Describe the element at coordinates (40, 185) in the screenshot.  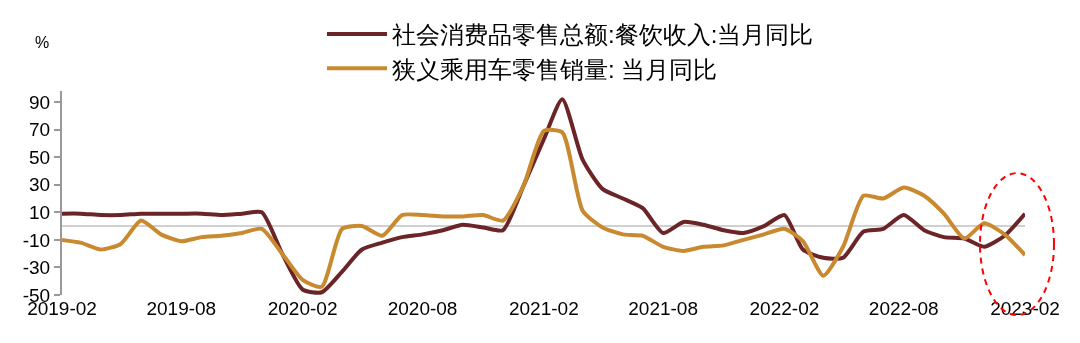
I see `y-tick-label: 30` at that location.